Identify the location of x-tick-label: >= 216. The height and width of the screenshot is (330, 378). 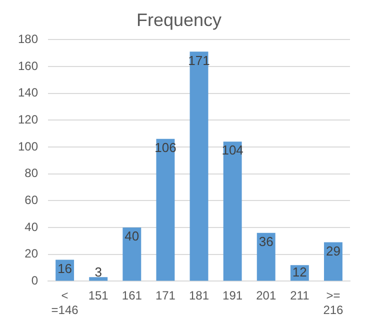
(333, 303).